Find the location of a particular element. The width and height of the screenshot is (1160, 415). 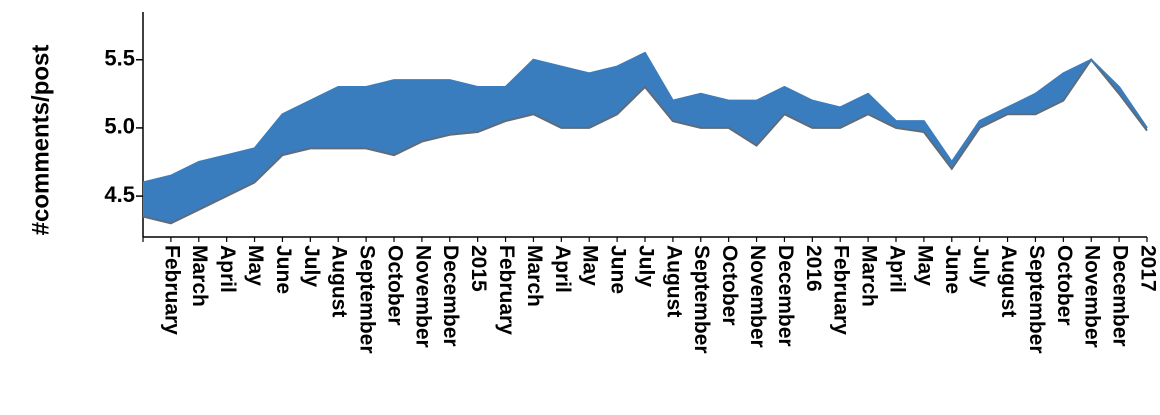

y-tick-label: 5.0 is located at coordinates (119, 126).